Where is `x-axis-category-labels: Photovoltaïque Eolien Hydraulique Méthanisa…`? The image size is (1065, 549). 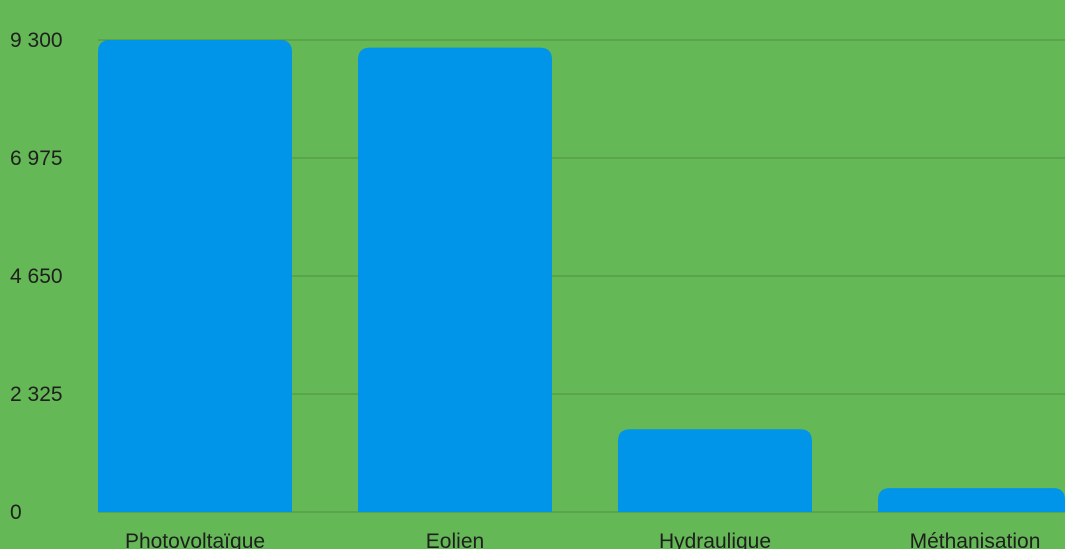 x-axis-category-labels: Photovoltaïque Eolien Hydraulique Méthanisa… is located at coordinates (582, 539).